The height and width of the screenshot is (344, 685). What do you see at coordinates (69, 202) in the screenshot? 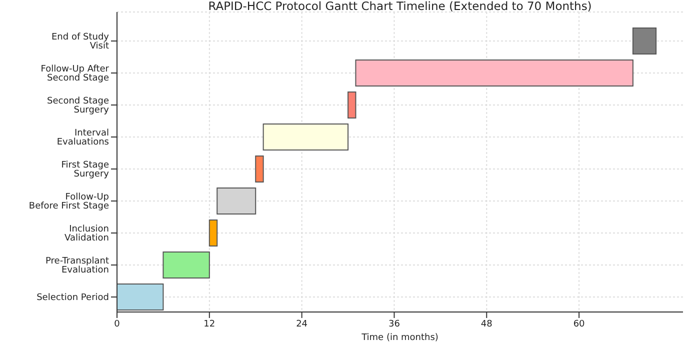
I see `y-tick-label: Follow-Up Before First Stage` at bounding box center [69, 202].